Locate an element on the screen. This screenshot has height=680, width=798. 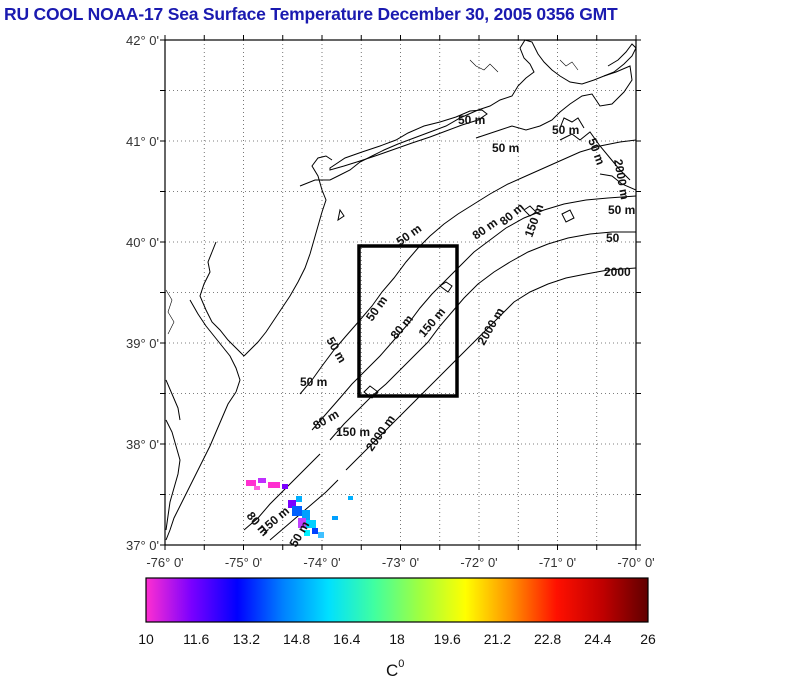
contour-label: 2000 is located at coordinates (617, 272).